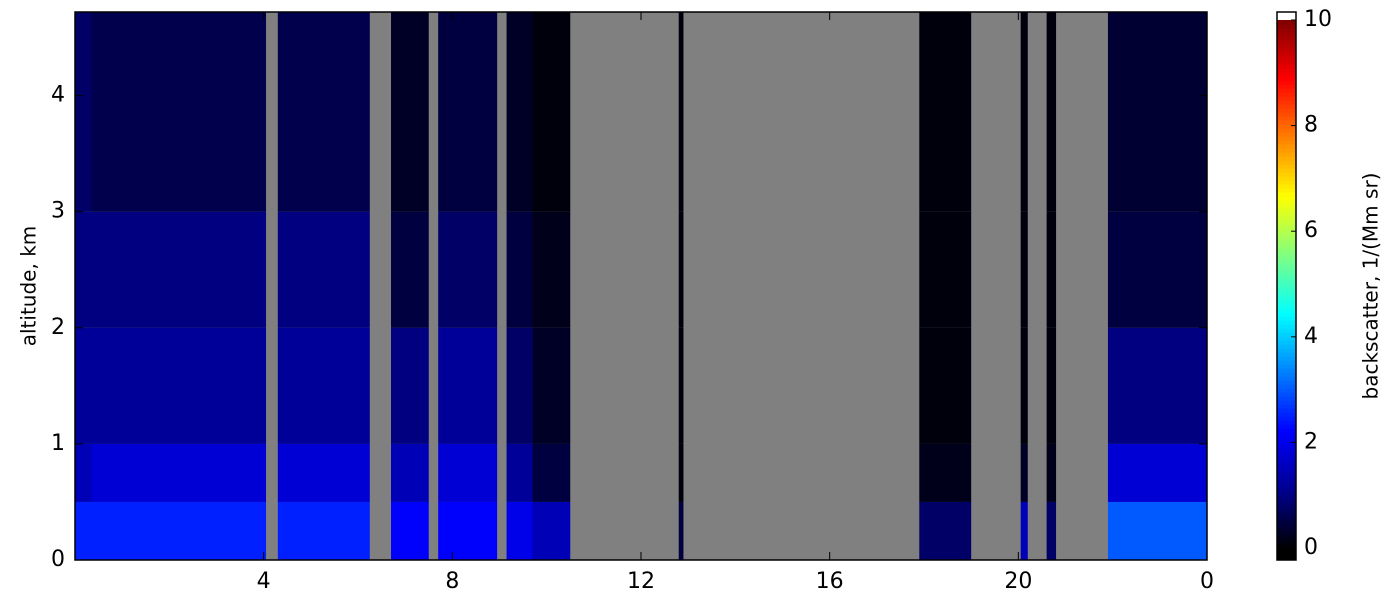 The height and width of the screenshot is (600, 1386). What do you see at coordinates (264, 581) in the screenshot?
I see `x-tick-label: 4` at bounding box center [264, 581].